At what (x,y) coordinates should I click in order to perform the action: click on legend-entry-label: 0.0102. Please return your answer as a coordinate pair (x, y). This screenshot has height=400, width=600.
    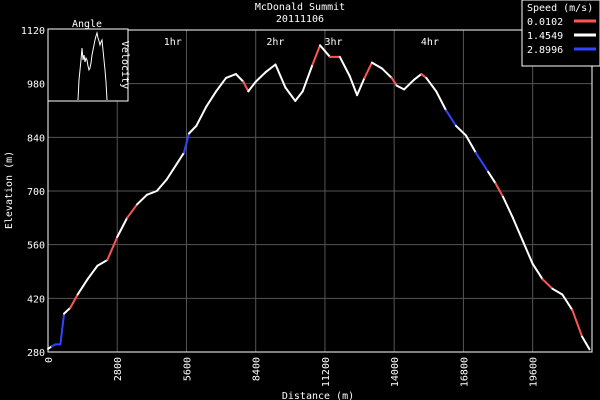
    Looking at the image, I should click on (545, 22).